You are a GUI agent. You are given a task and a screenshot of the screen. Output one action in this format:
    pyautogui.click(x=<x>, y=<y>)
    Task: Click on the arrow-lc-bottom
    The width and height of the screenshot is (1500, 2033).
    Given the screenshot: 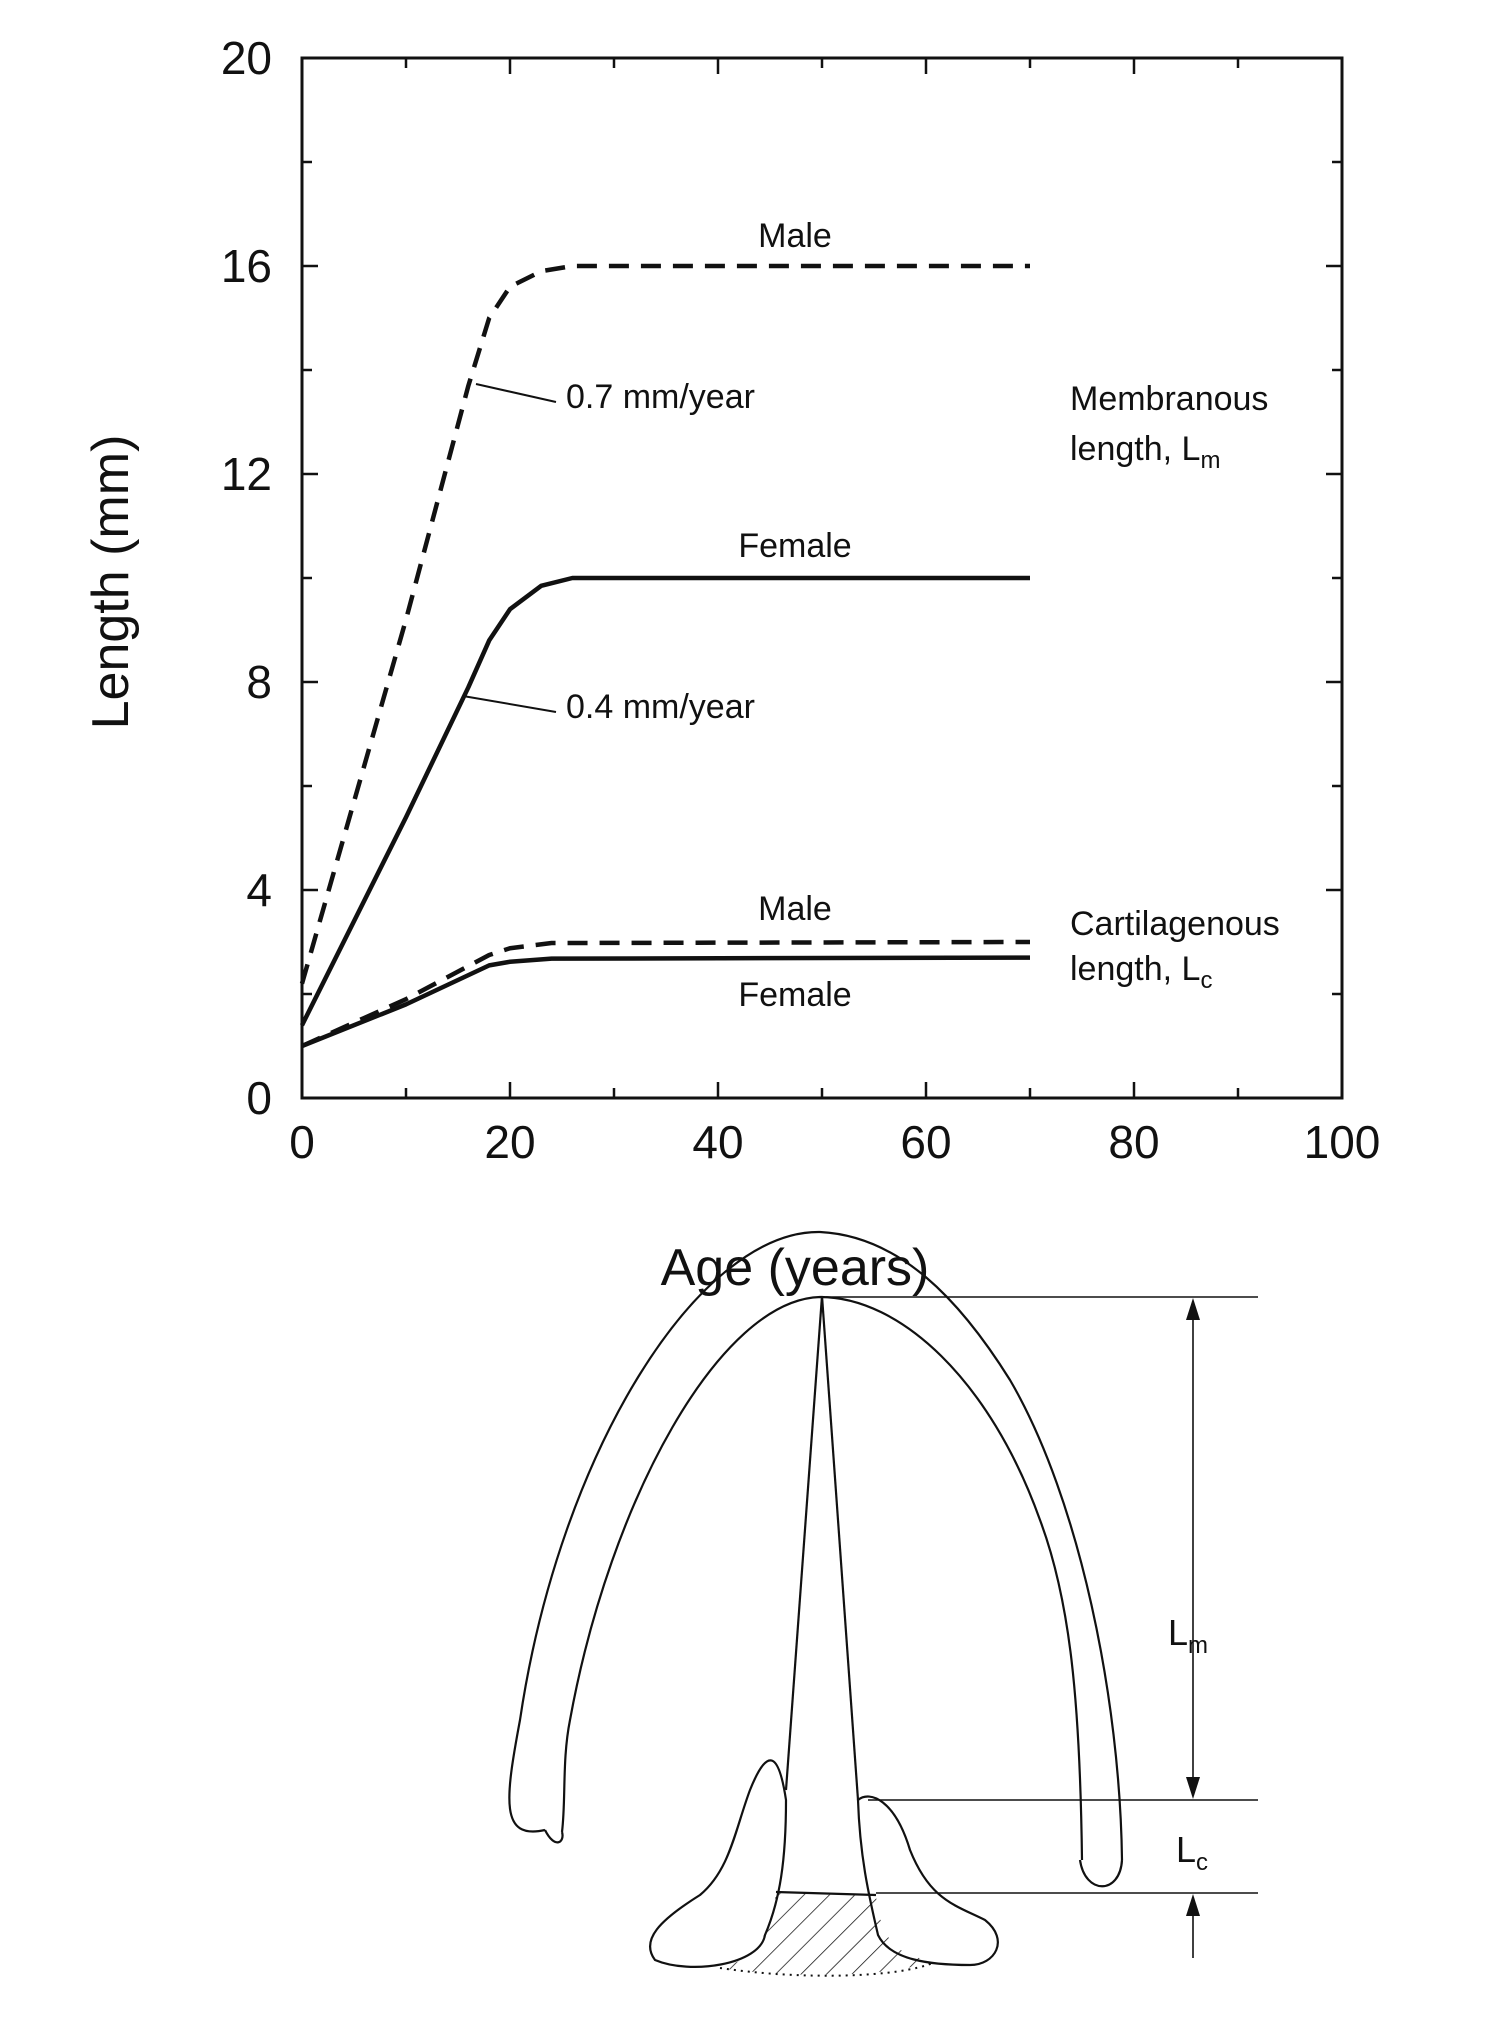 What is the action you would take?
    pyautogui.click(x=1193, y=1905)
    